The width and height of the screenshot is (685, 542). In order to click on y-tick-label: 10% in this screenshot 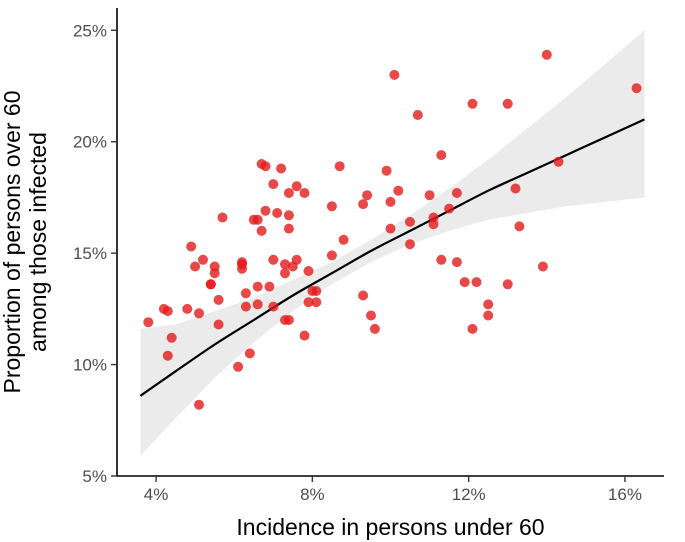, I will do `click(90, 365)`.